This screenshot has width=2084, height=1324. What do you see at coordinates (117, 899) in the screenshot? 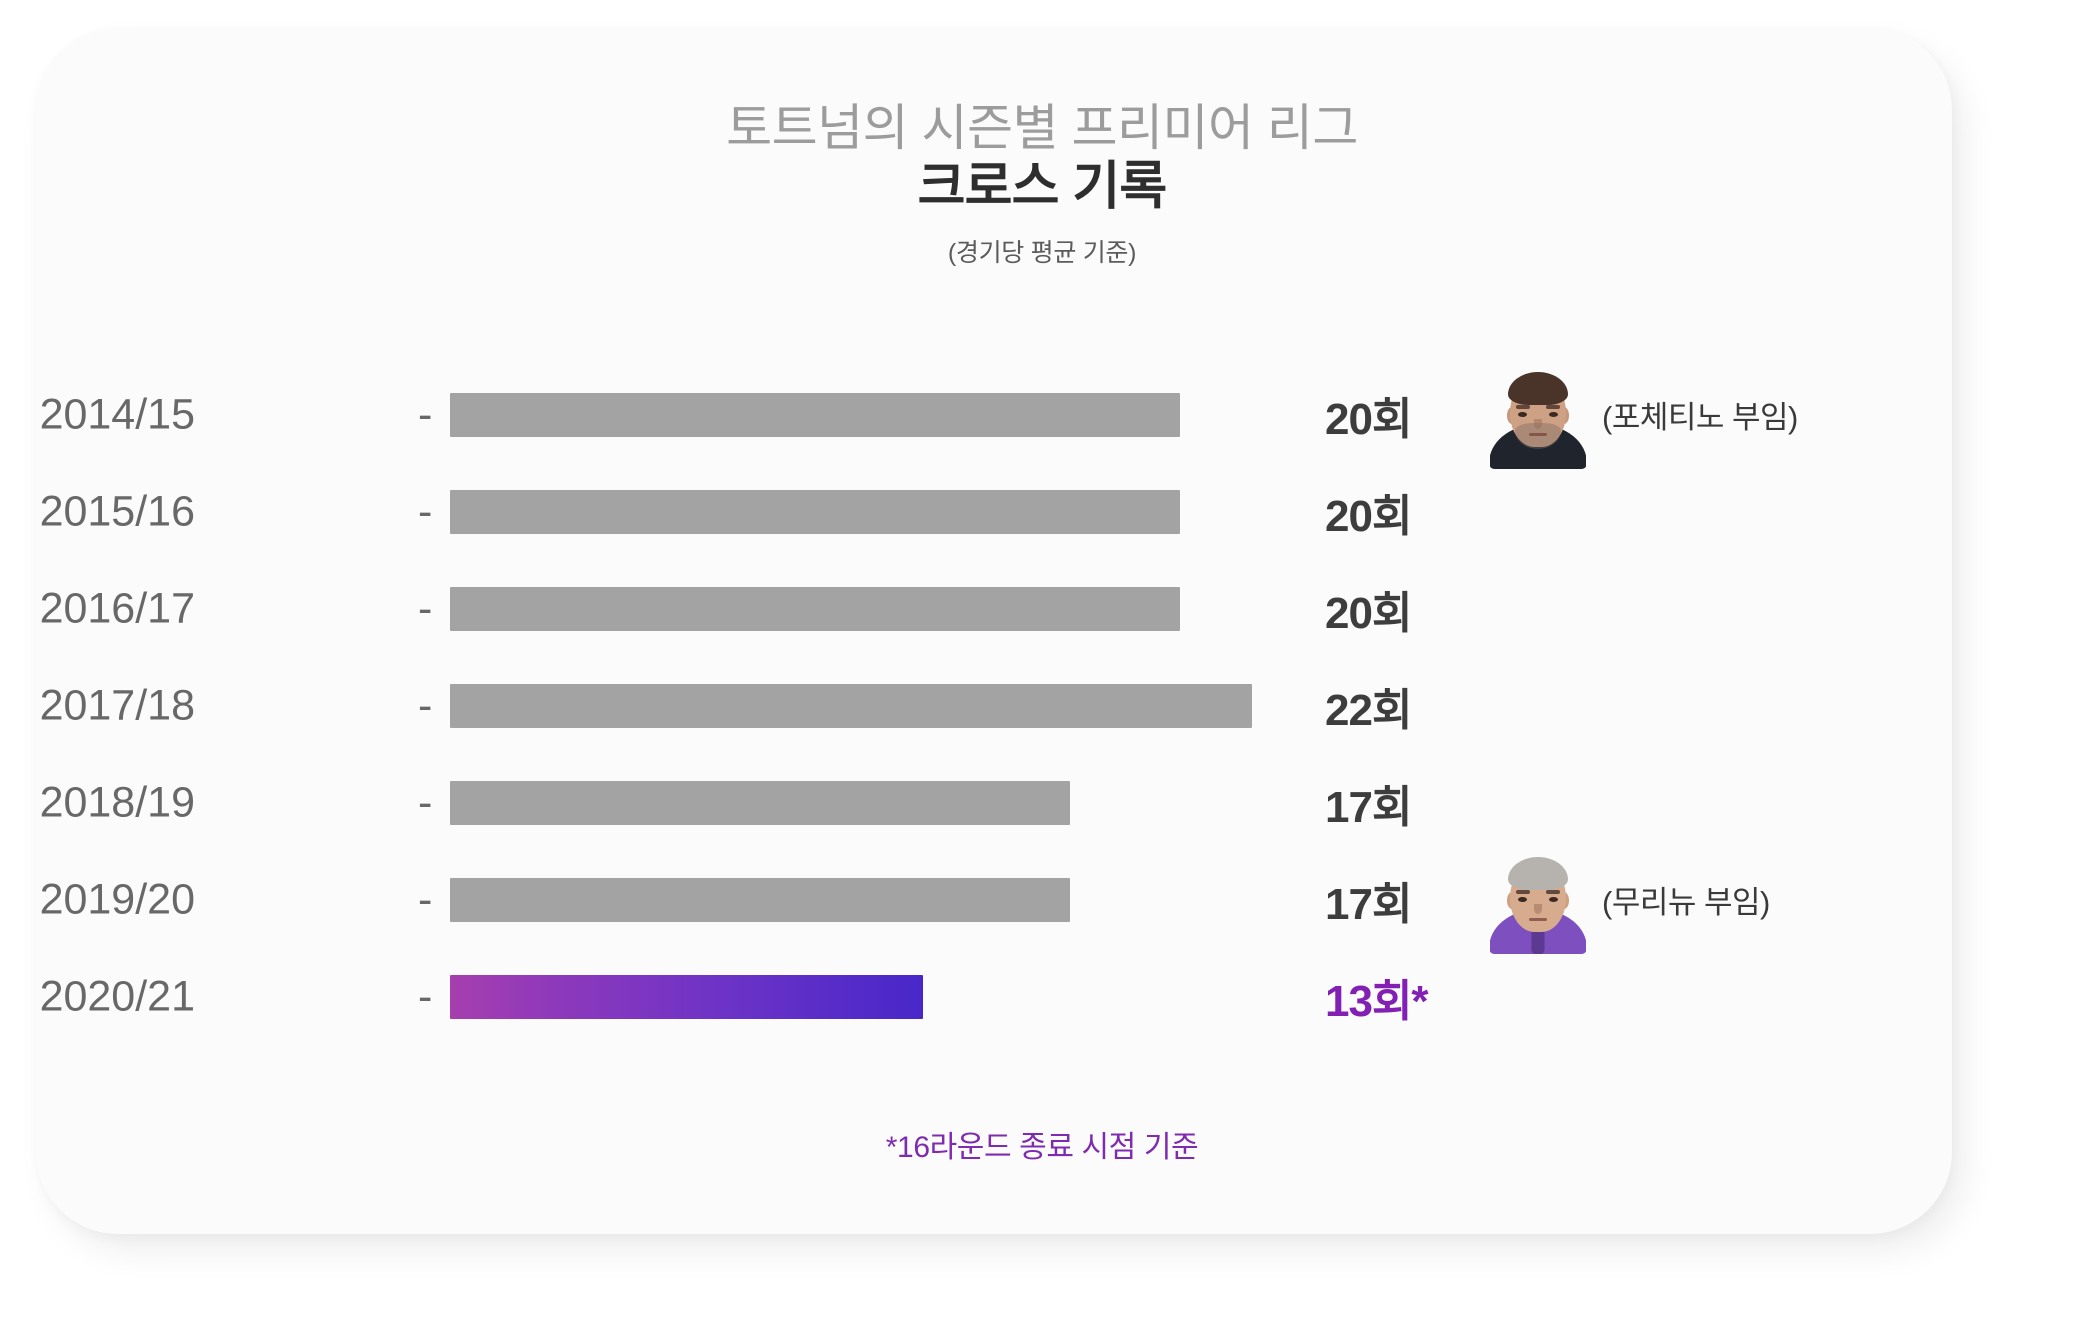
I see `season-label: 2019/20` at bounding box center [117, 899].